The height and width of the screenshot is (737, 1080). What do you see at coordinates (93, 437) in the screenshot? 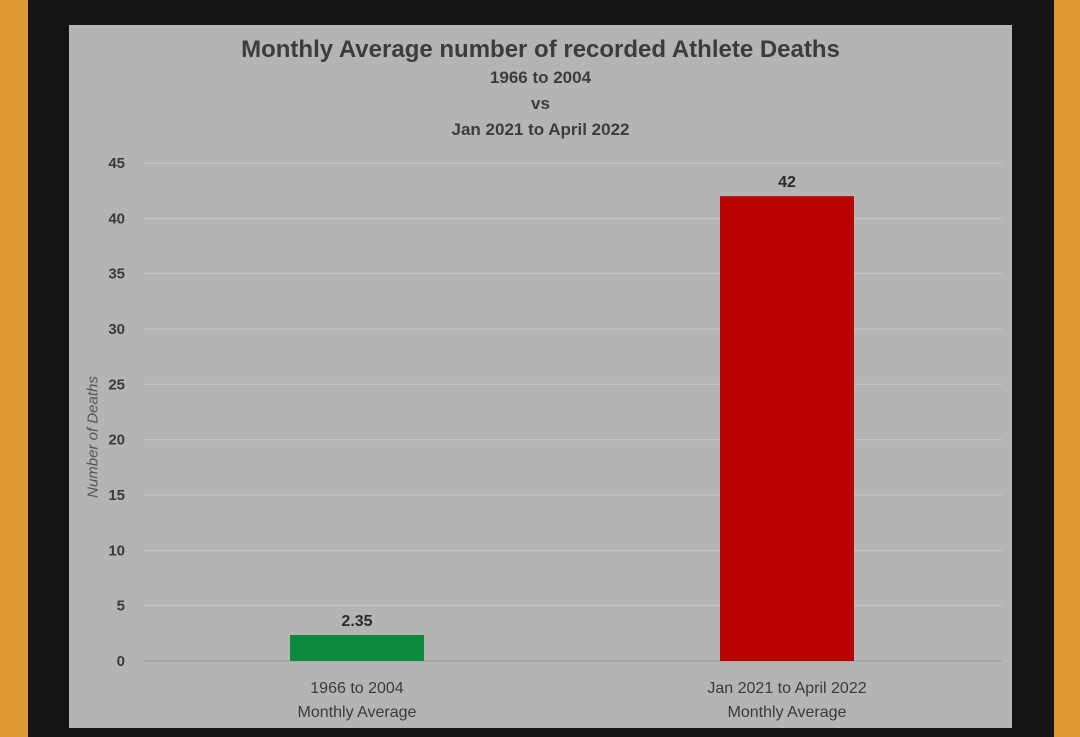
I see `y-axis-label: Number of Deaths` at bounding box center [93, 437].